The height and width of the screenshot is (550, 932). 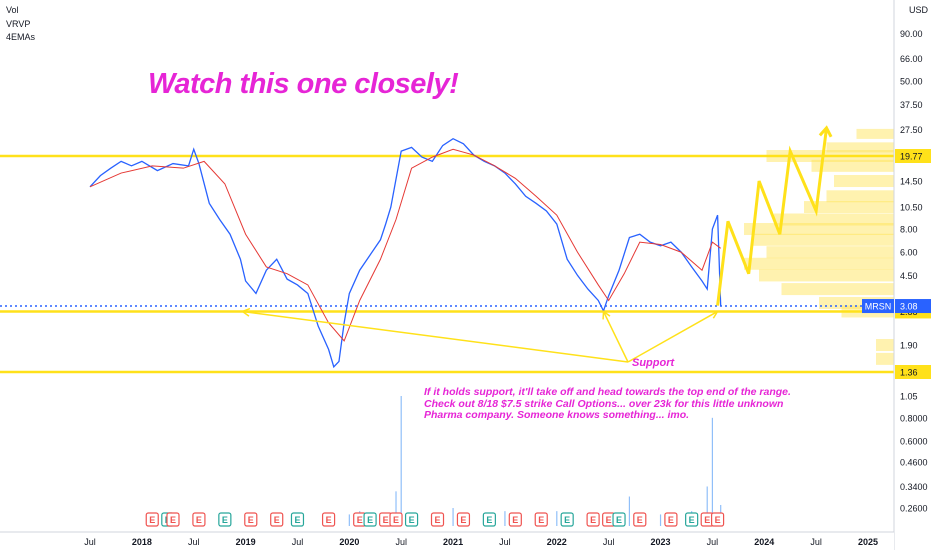 I want to click on earnings-markers: EEEEEEEEEEEEEEEEEEEEEEEEEEEE, so click(x=435, y=519).